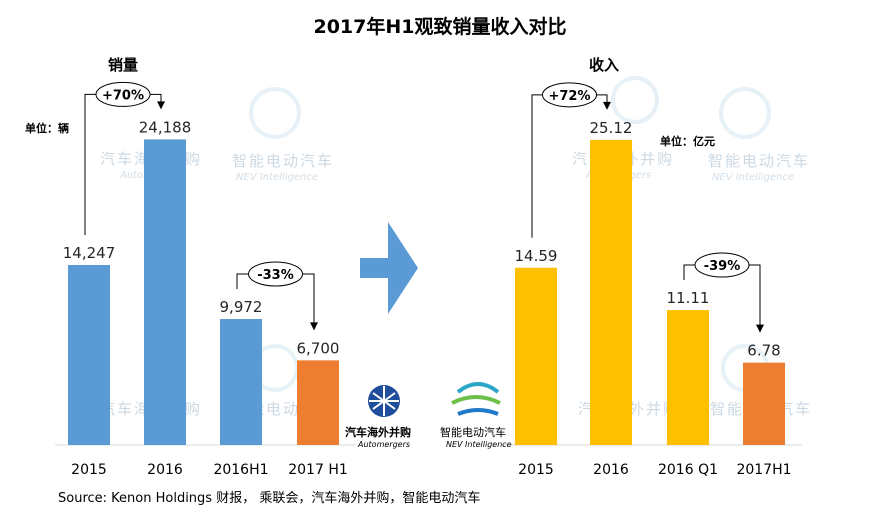 Image resolution: width=880 pixels, height=516 pixels. I want to click on sales-unit-label: 单位：辆, so click(47, 128).